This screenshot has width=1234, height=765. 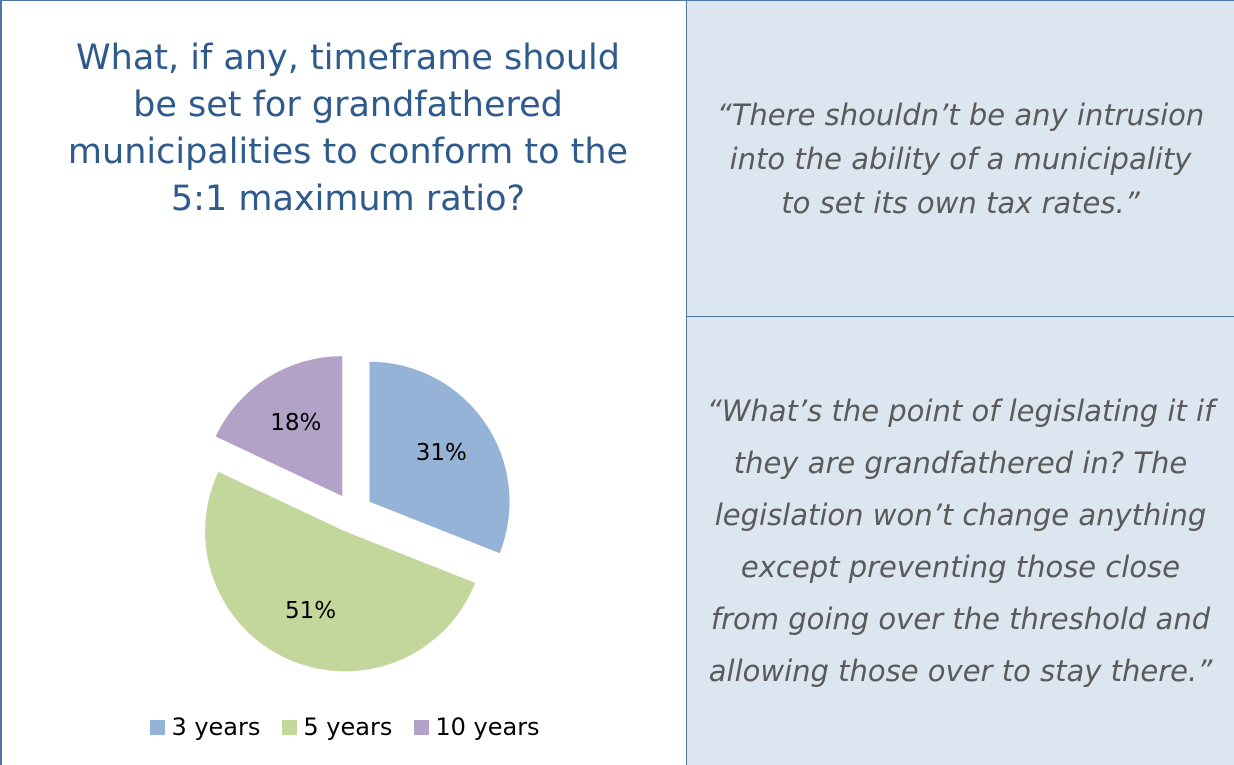 I want to click on legend-label: 10 years, so click(x=487, y=727).